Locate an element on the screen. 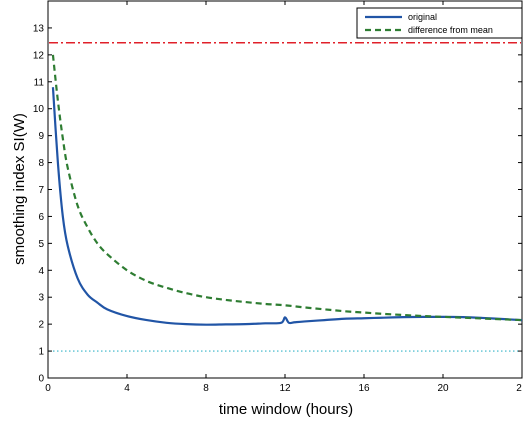 The image size is (524, 421). y-tick-label-8: 8 is located at coordinates (41, 163).